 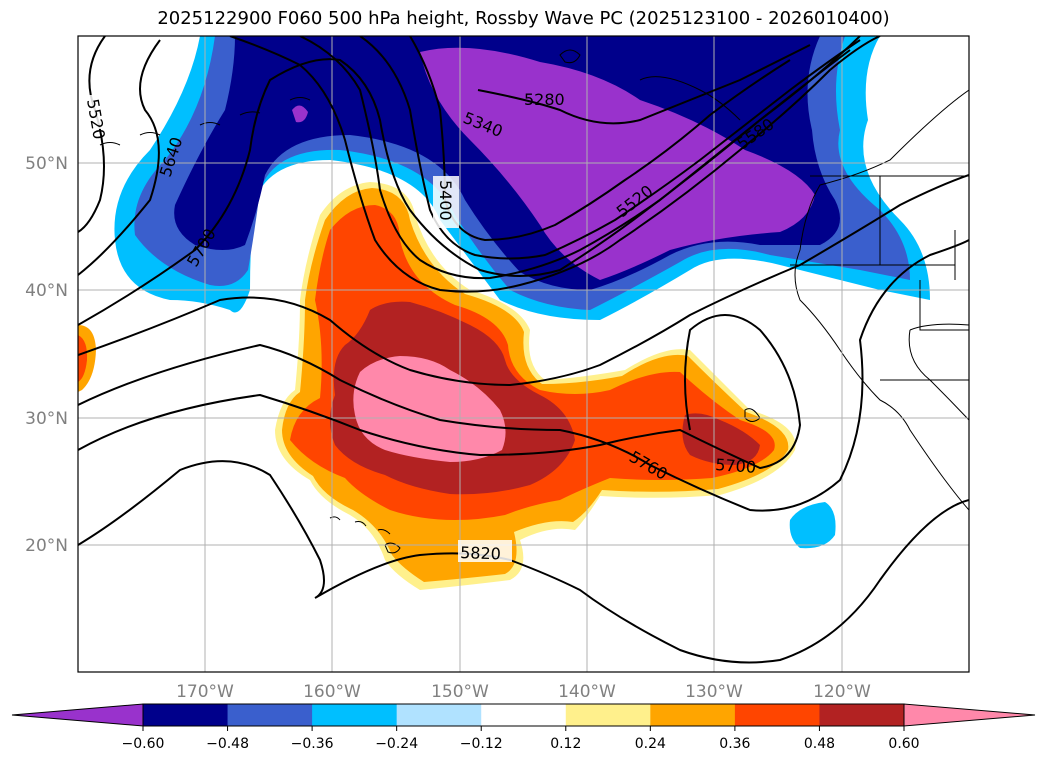 I want to click on colorbar-tick-label: 0.36, so click(x=734, y=744).